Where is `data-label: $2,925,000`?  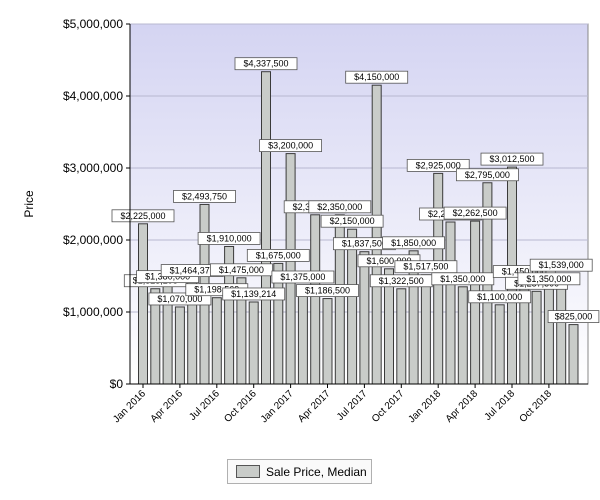
data-label: $2,925,000 is located at coordinates (438, 165).